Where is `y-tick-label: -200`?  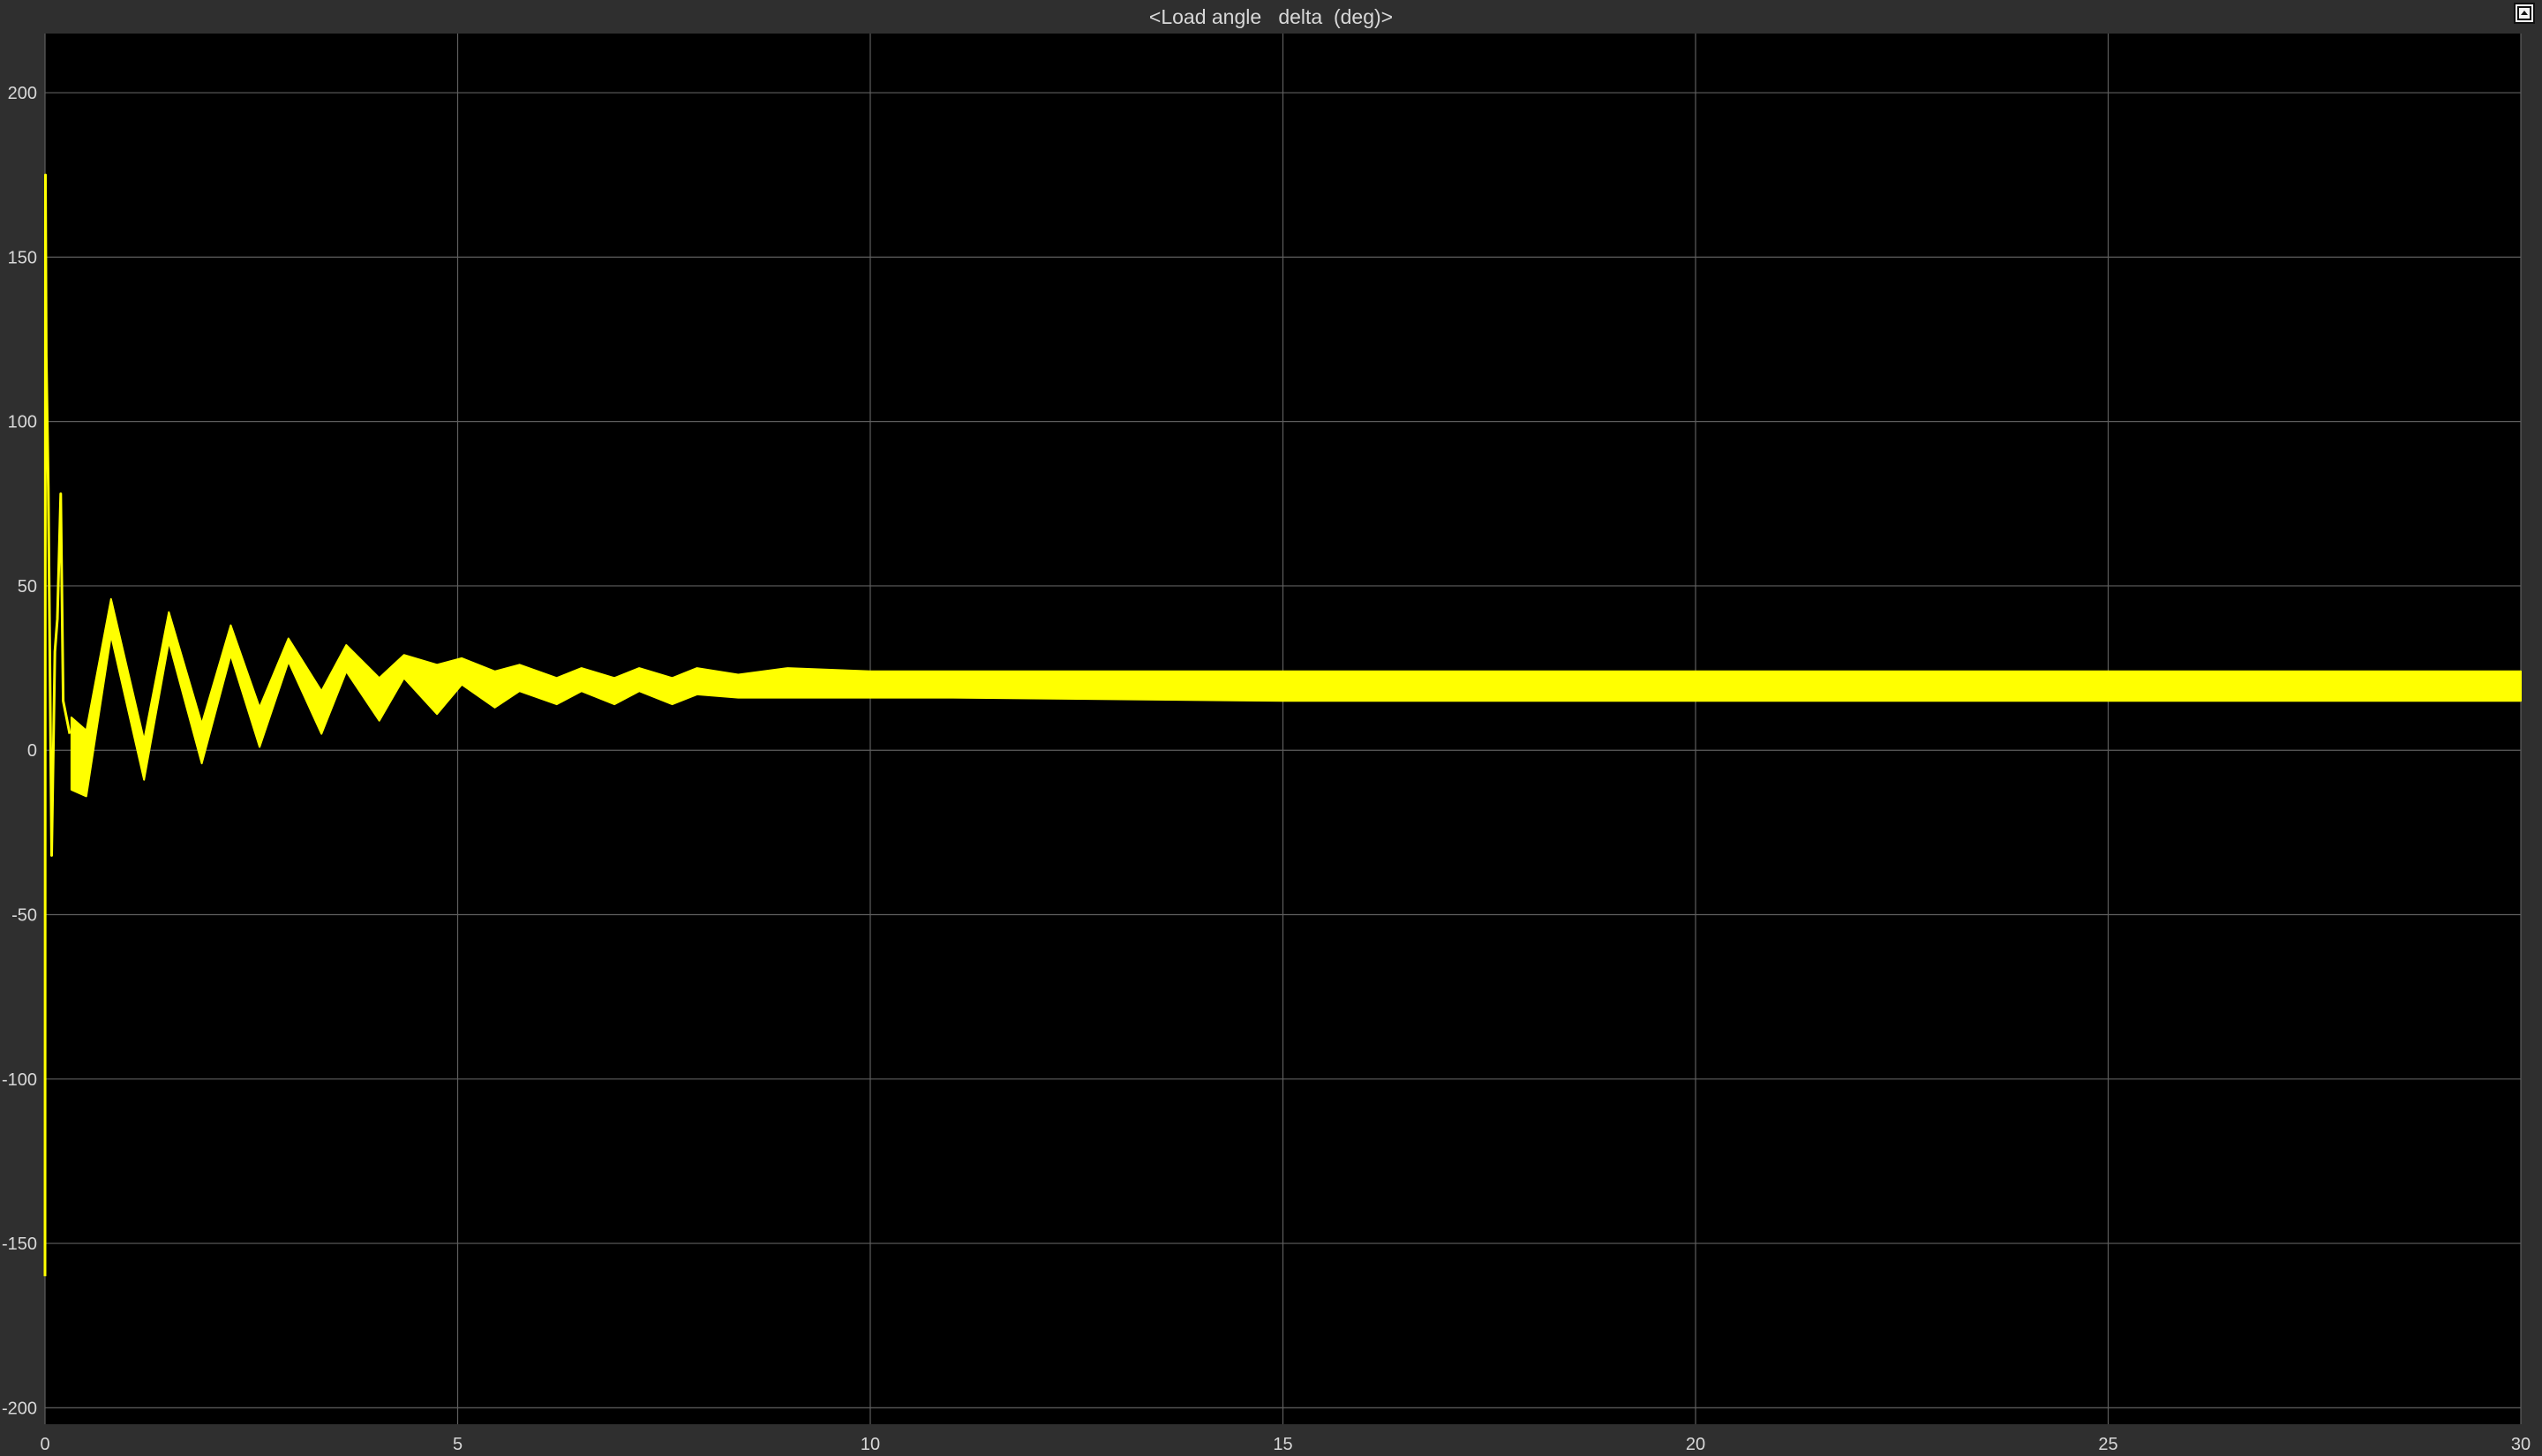 y-tick-label: -200 is located at coordinates (19, 1408).